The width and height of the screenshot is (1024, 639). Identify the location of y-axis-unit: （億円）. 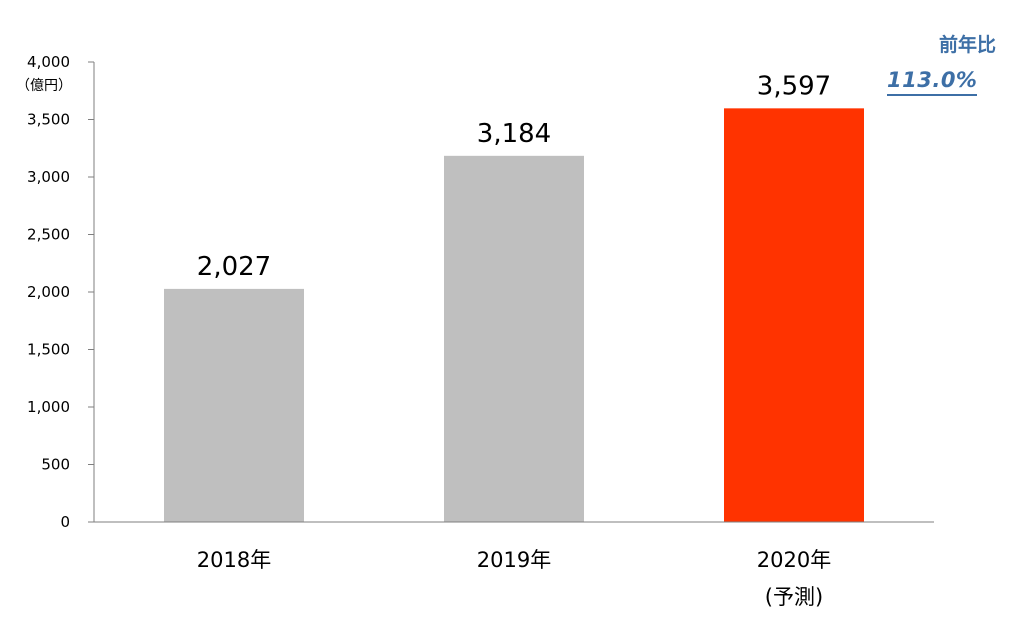
(44, 86).